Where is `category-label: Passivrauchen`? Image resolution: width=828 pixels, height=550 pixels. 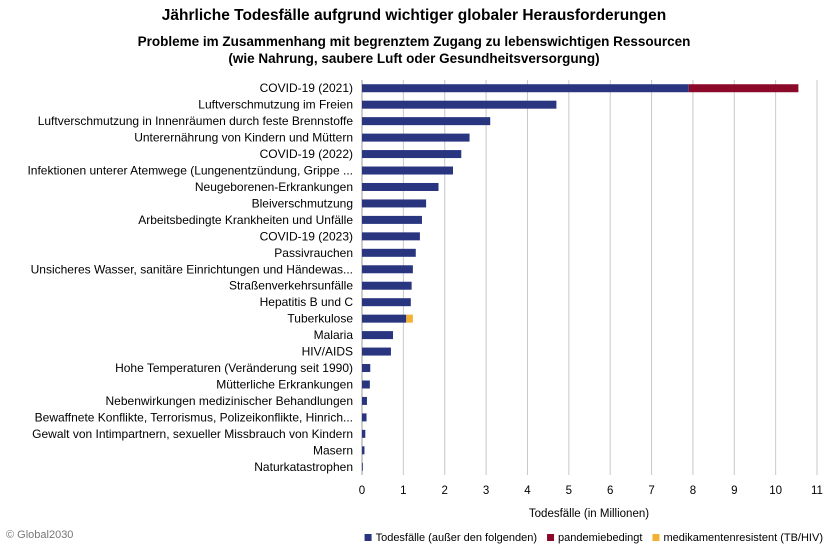
category-label: Passivrauchen is located at coordinates (313, 253).